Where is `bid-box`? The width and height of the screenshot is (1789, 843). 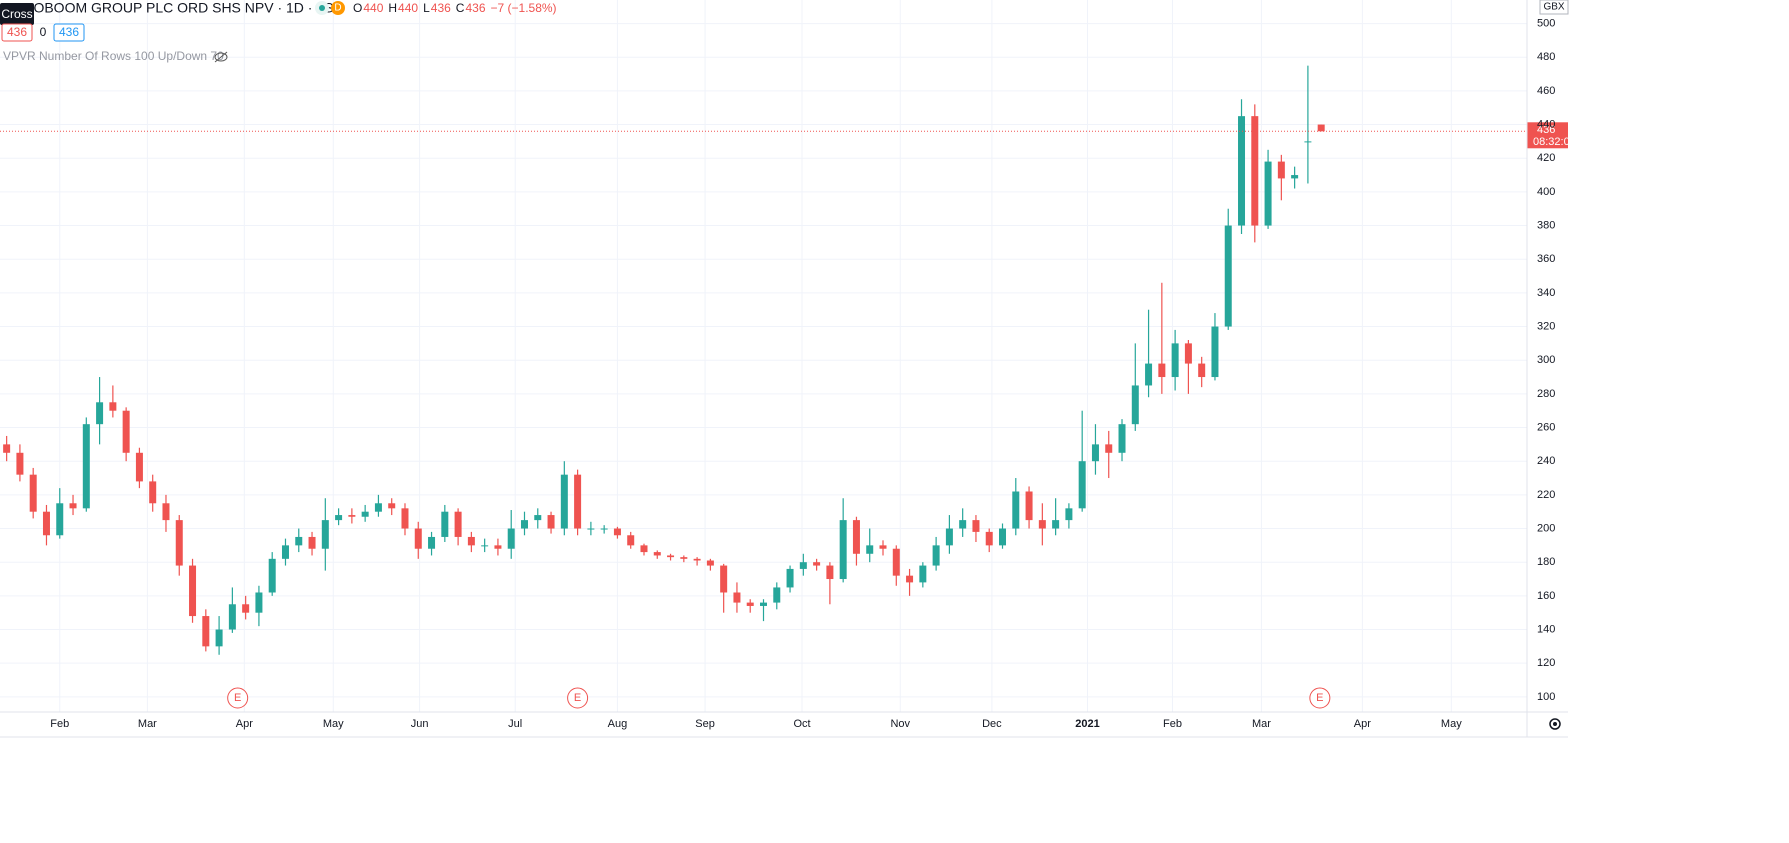 bid-box is located at coordinates (17, 32).